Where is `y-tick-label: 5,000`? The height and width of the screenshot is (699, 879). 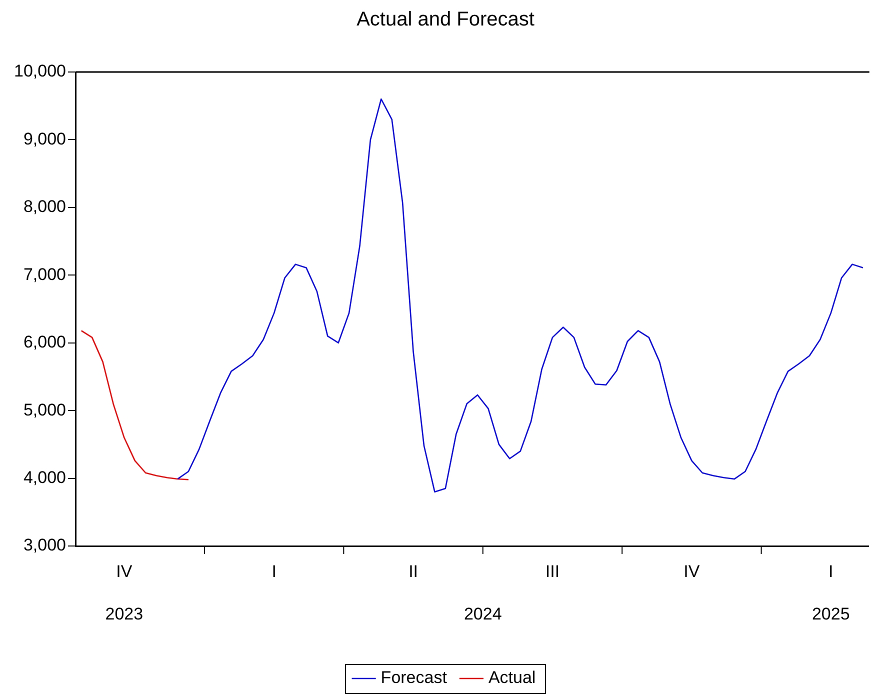
y-tick-label: 5,000 is located at coordinates (44, 410).